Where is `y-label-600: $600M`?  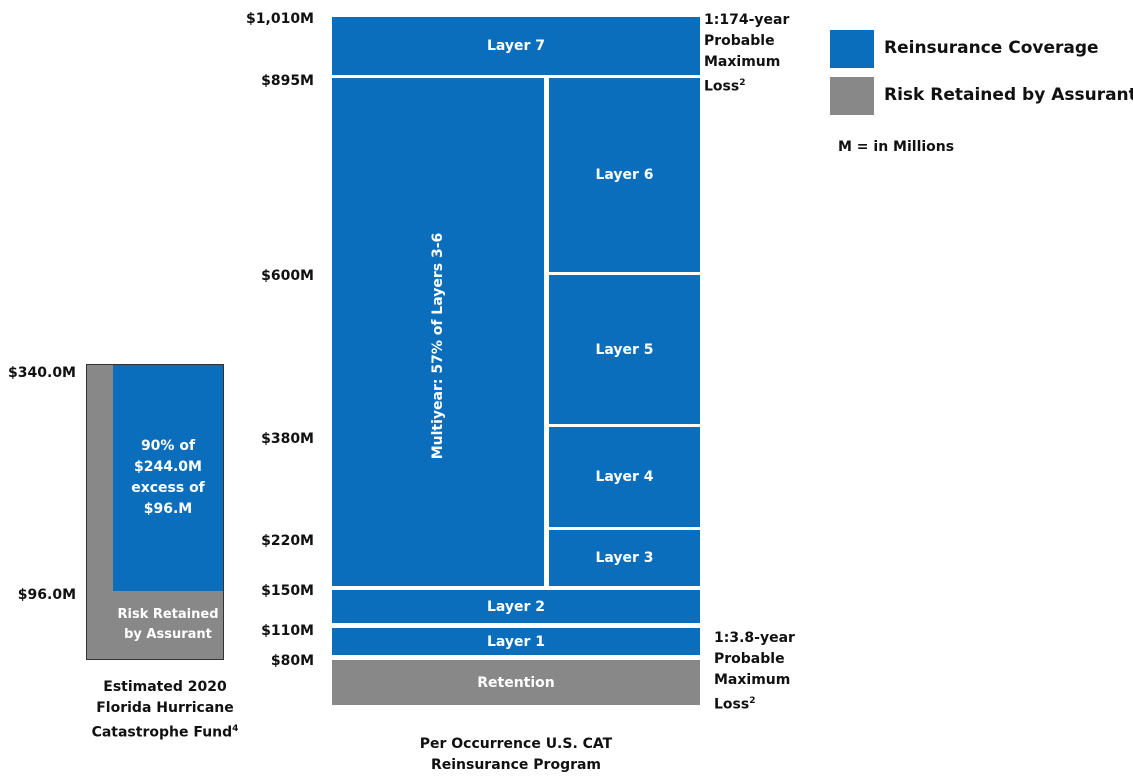 y-label-600: $600M is located at coordinates (287, 276).